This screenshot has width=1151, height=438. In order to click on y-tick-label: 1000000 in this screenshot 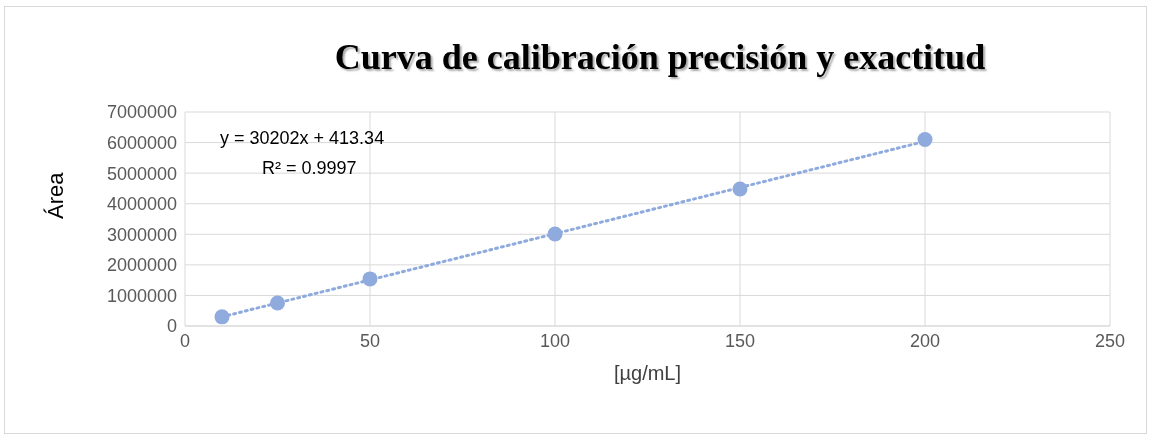, I will do `click(141, 295)`.